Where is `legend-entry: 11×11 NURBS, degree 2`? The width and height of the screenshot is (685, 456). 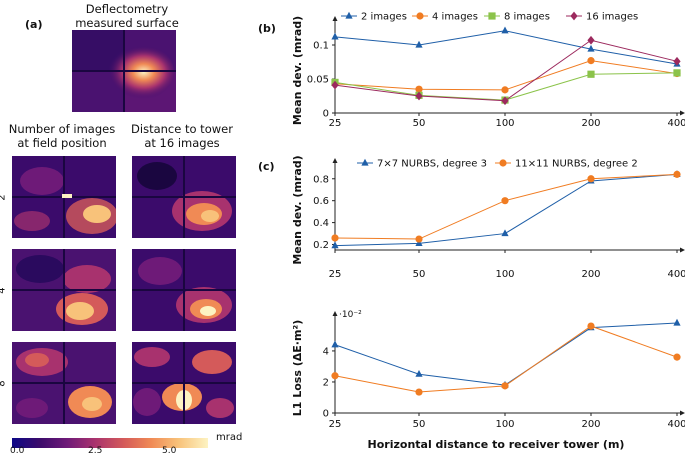
legend-entry: 11×11 NURBS, degree 2 is located at coordinates (566, 164).